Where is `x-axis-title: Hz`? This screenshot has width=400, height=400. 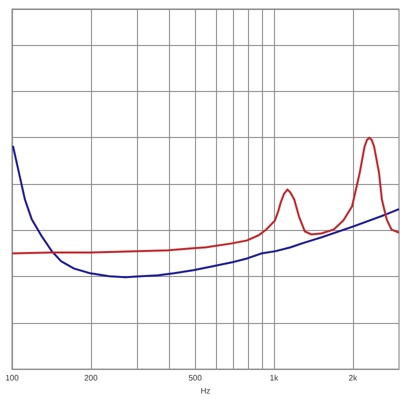
x-axis-title: Hz is located at coordinates (205, 391).